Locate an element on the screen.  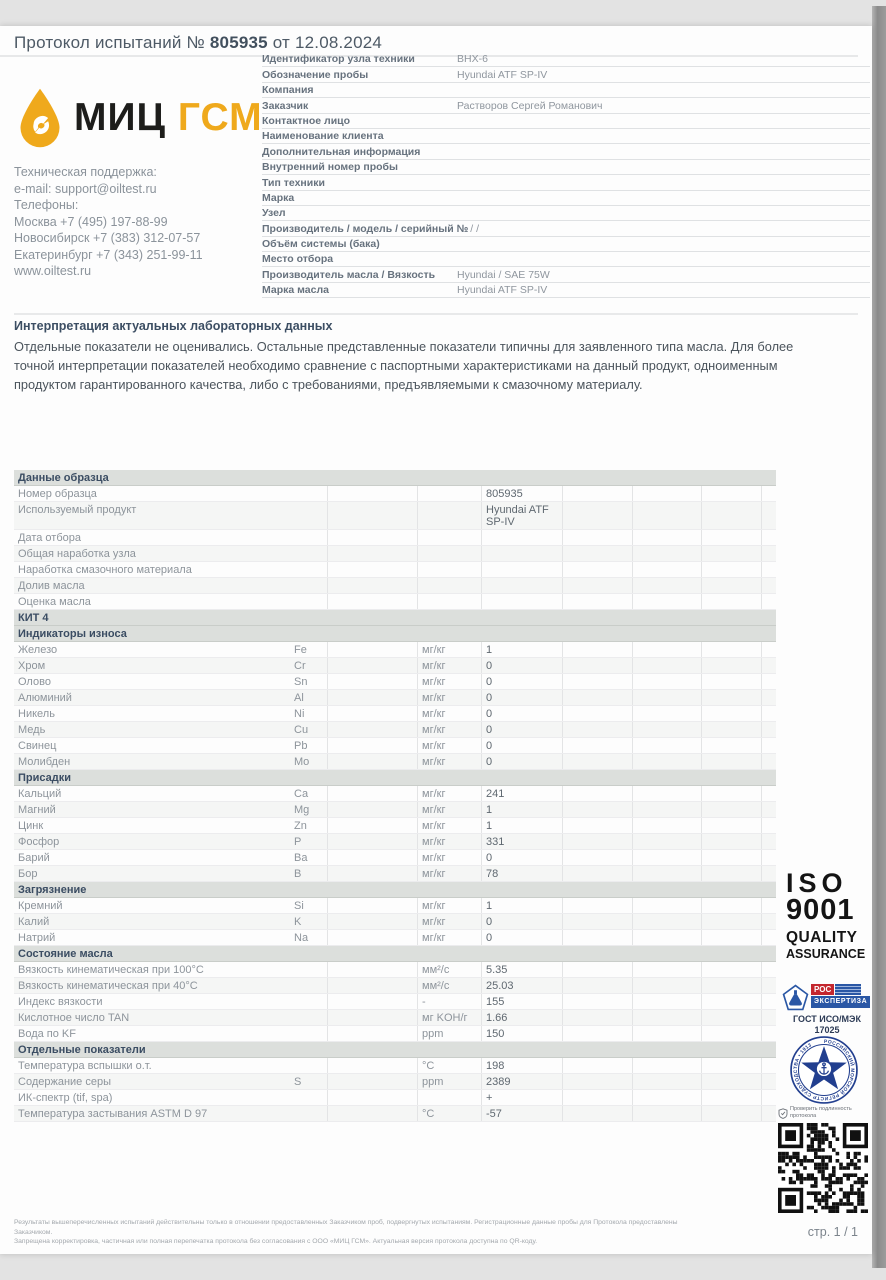
table-section-header: Данные образца is located at coordinates (395, 478).